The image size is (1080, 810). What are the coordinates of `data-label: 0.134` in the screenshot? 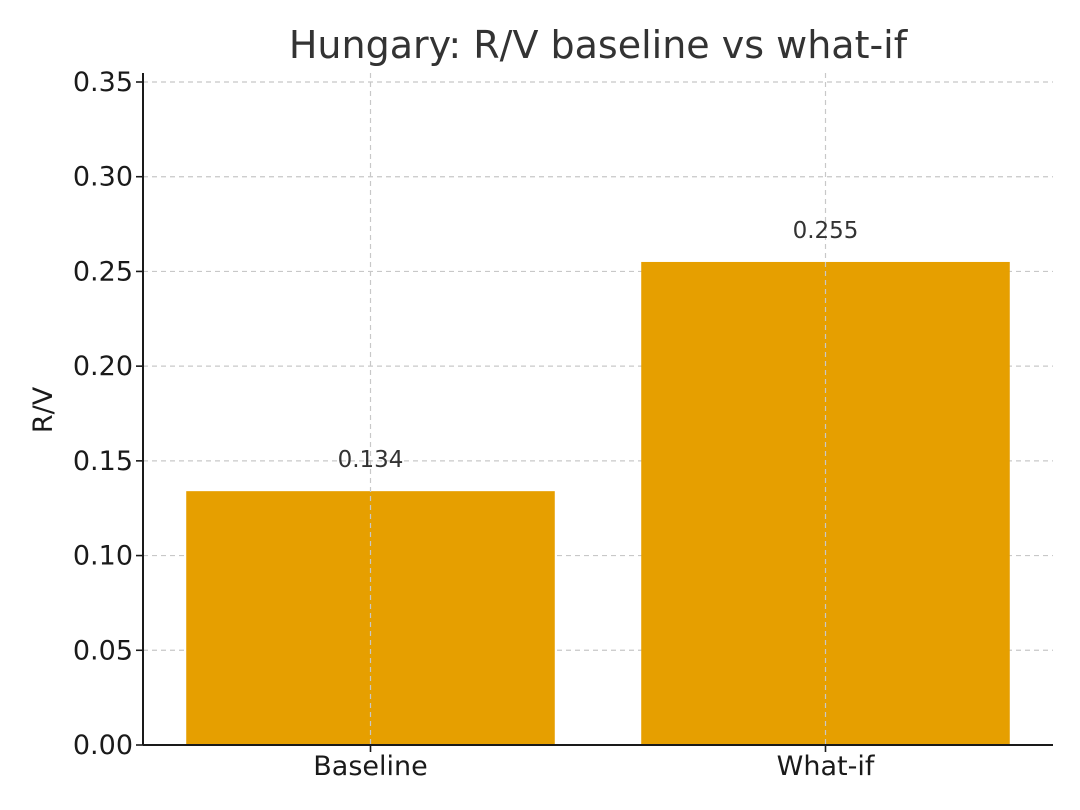 It's located at (371, 460).